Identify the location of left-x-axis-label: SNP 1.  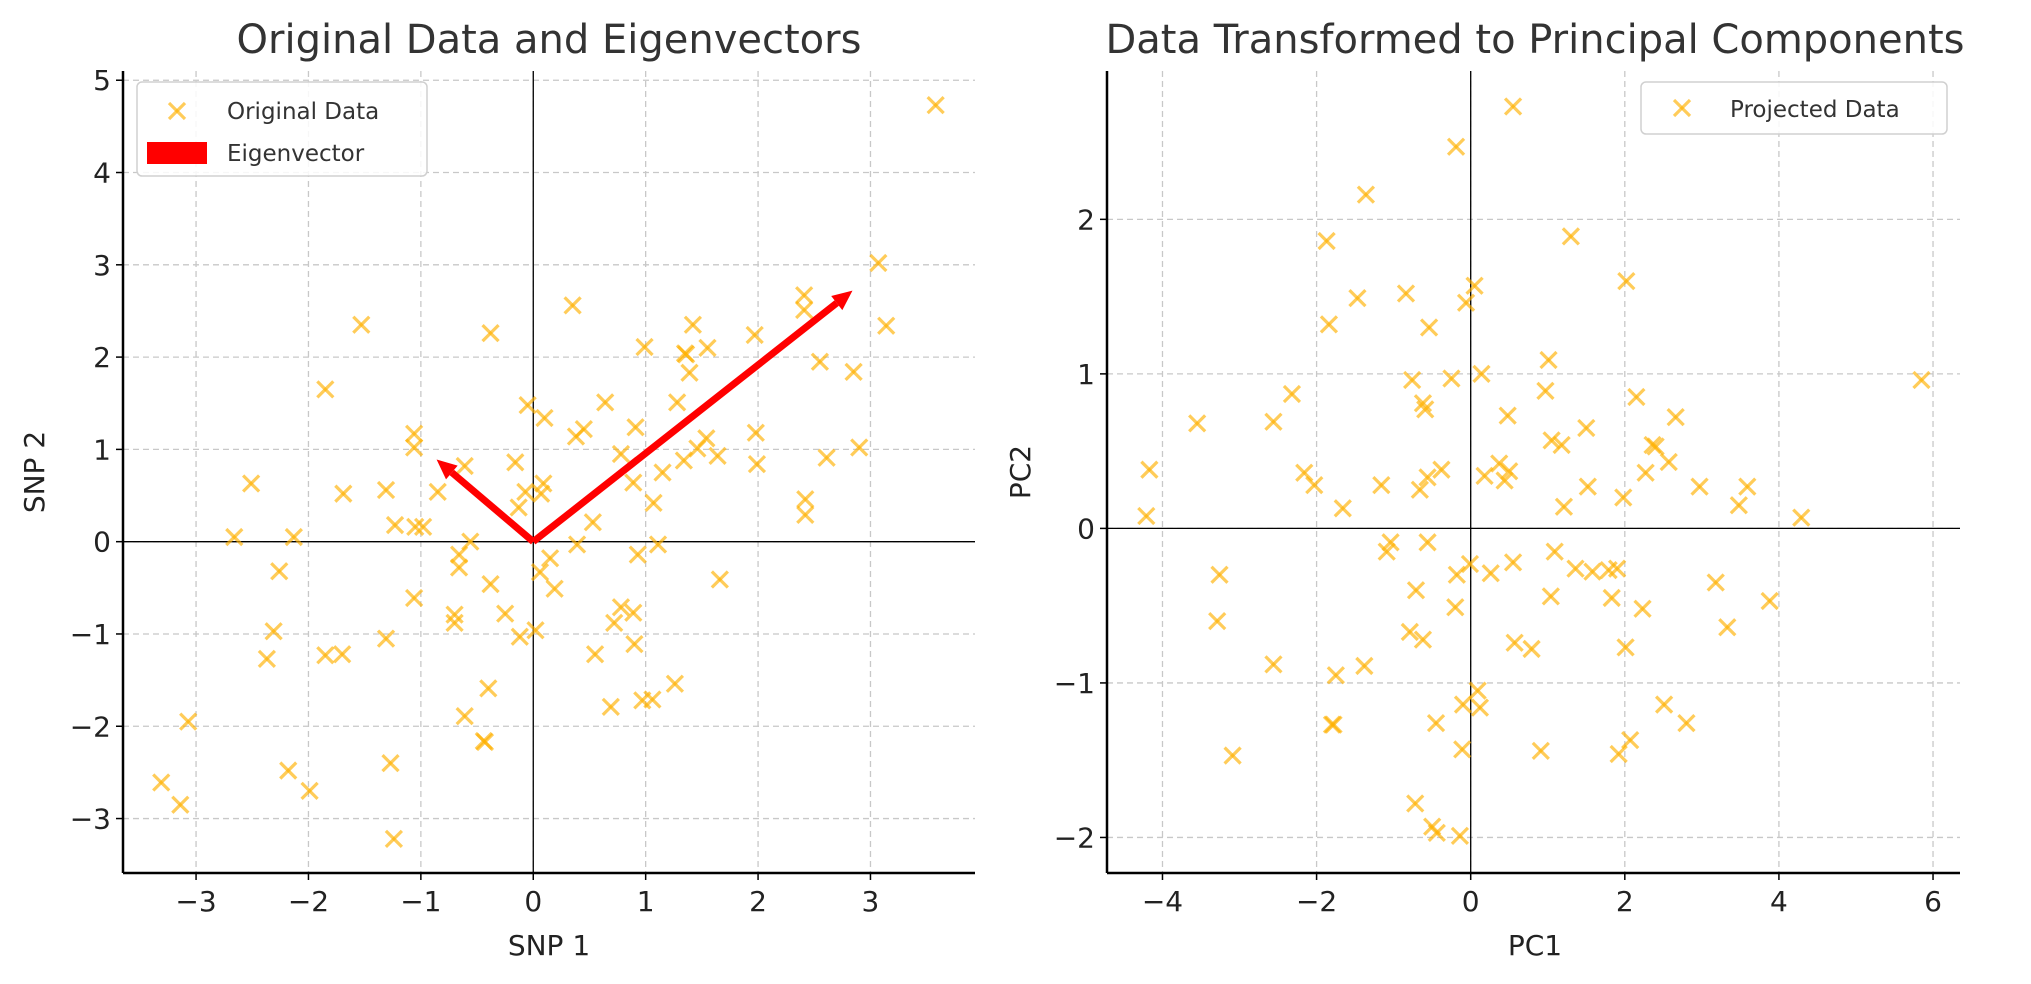
(549, 945).